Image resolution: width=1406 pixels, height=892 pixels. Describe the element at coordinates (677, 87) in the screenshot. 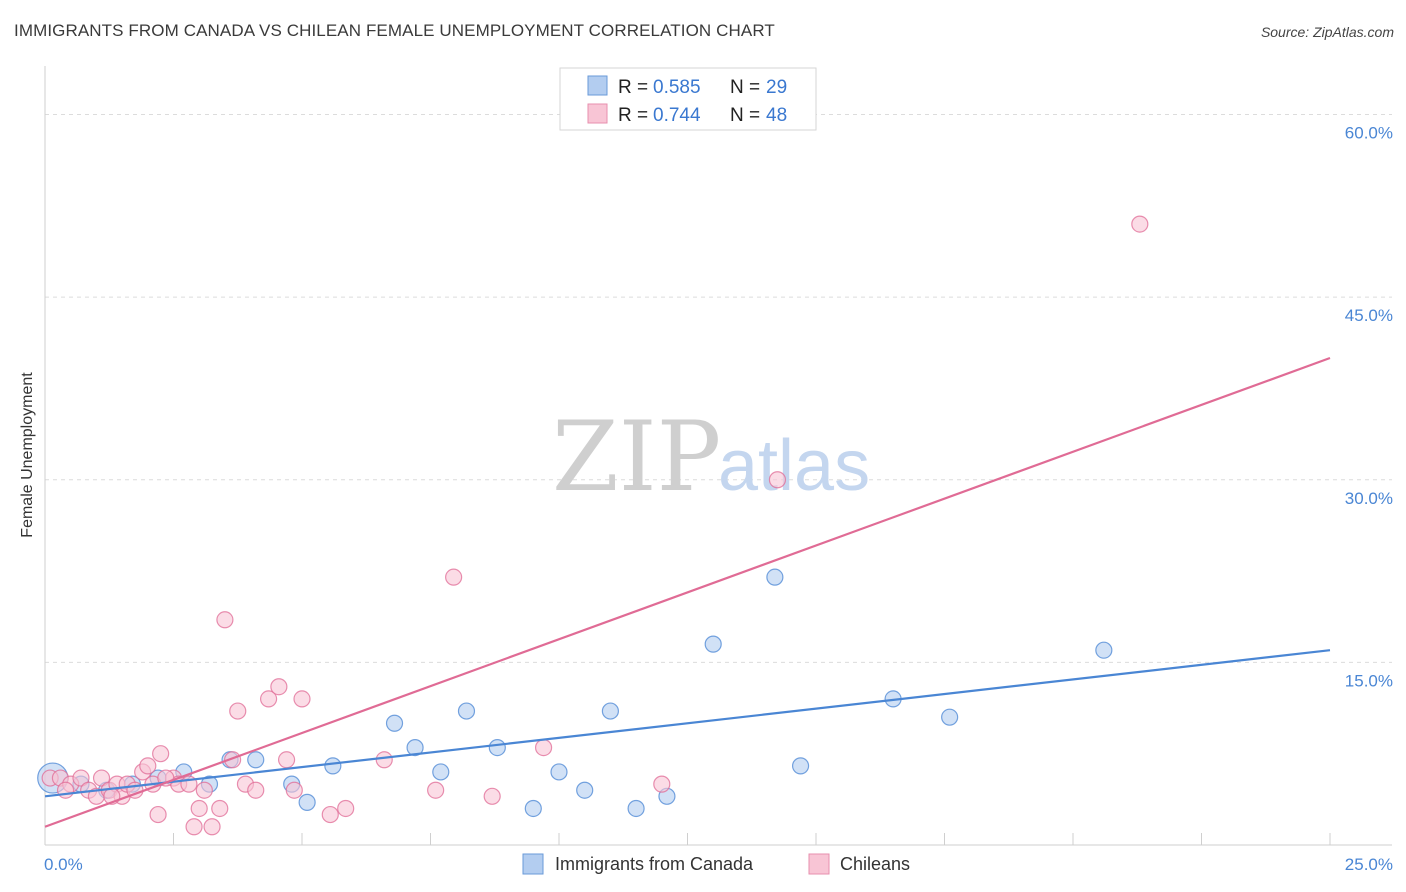

I see `legend-r-value-1: 0.585` at that location.